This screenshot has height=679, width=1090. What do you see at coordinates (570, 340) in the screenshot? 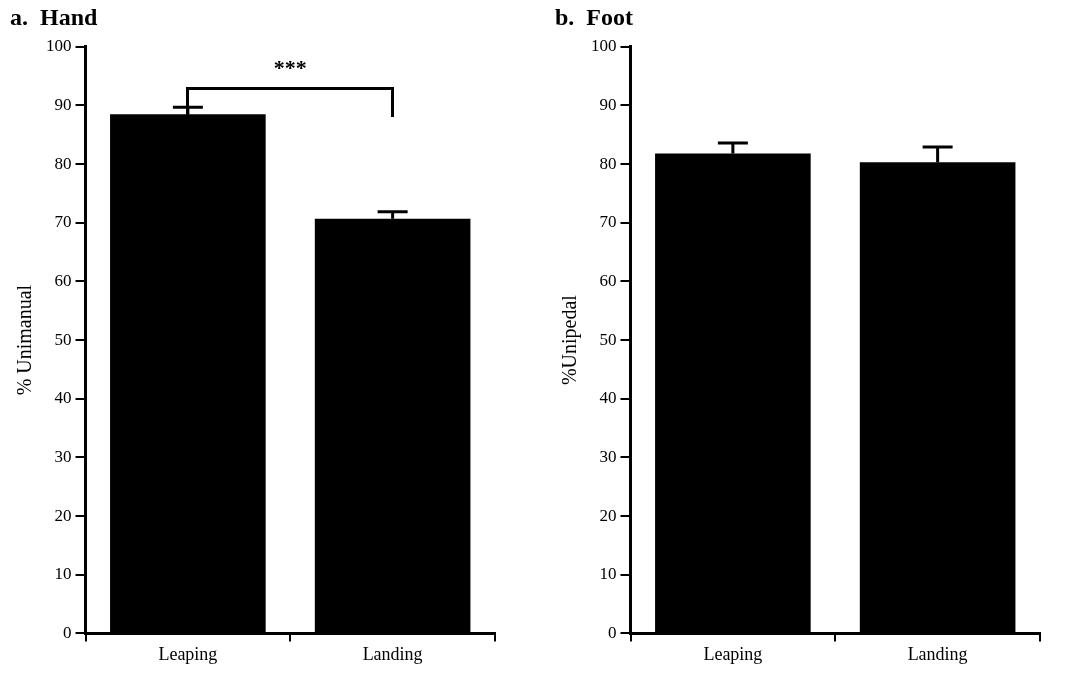
I see `y-axis-title: %Unipedal` at bounding box center [570, 340].